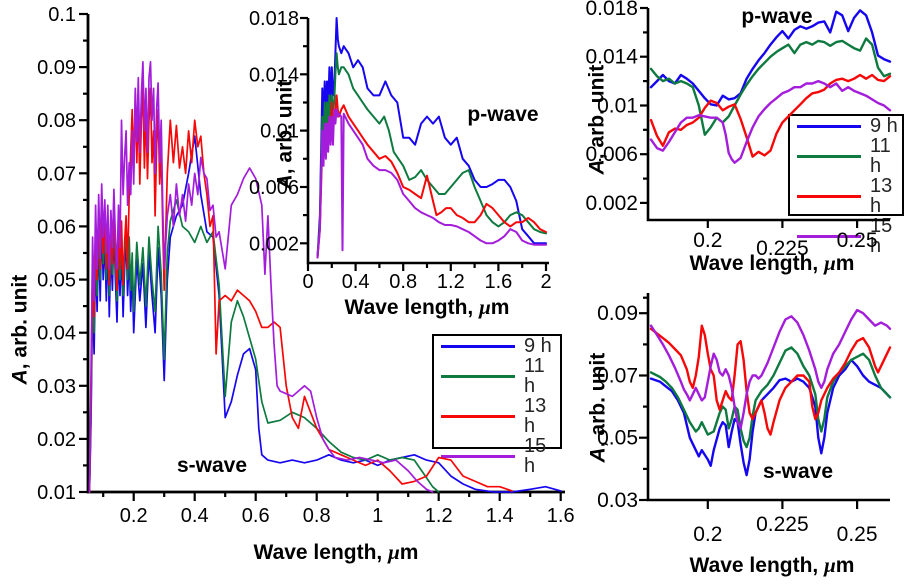 The image size is (908, 586). I want to click on swave-zoom-yaxis-title: A, arb. unit, so click(597, 408).